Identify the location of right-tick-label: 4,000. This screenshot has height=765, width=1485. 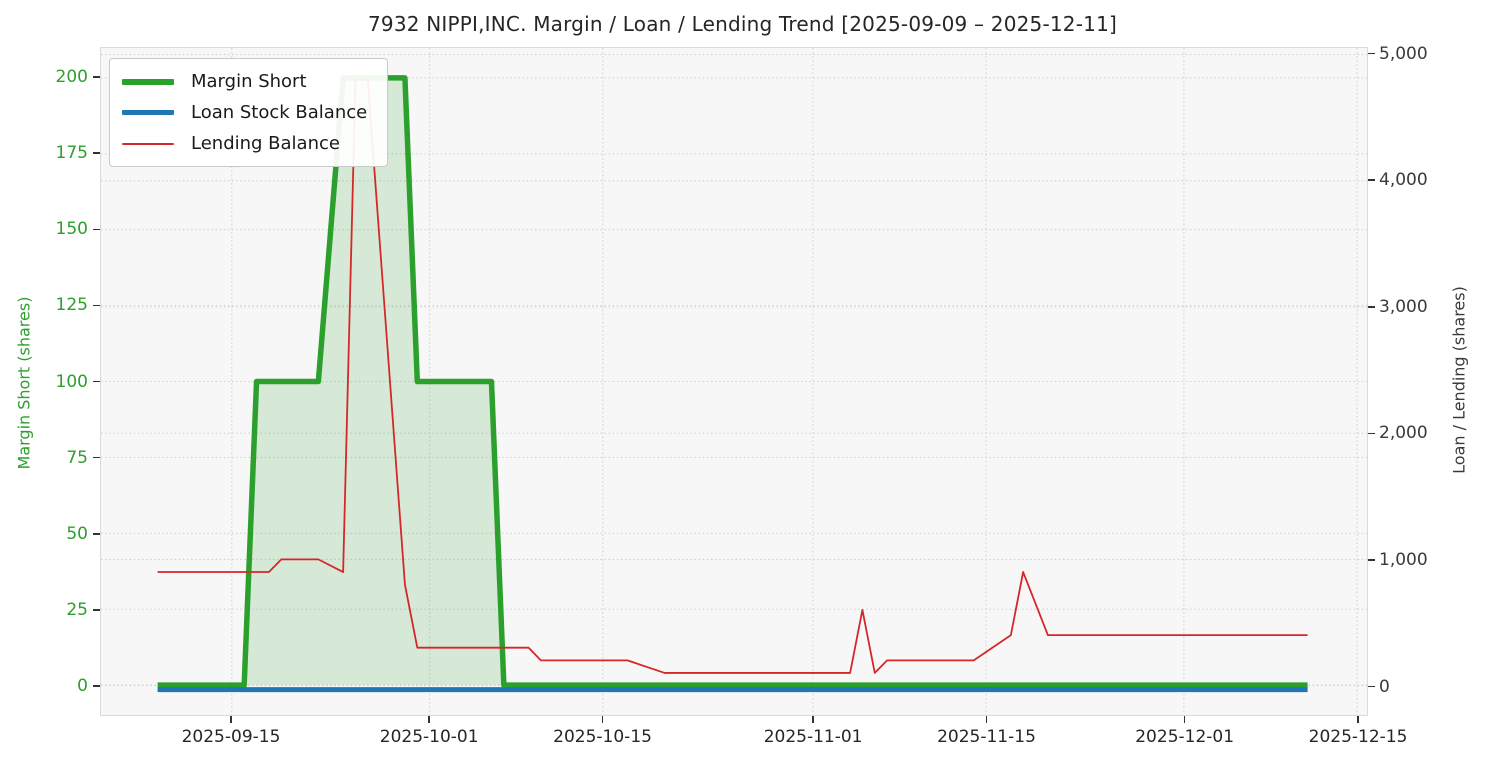
(1403, 180).